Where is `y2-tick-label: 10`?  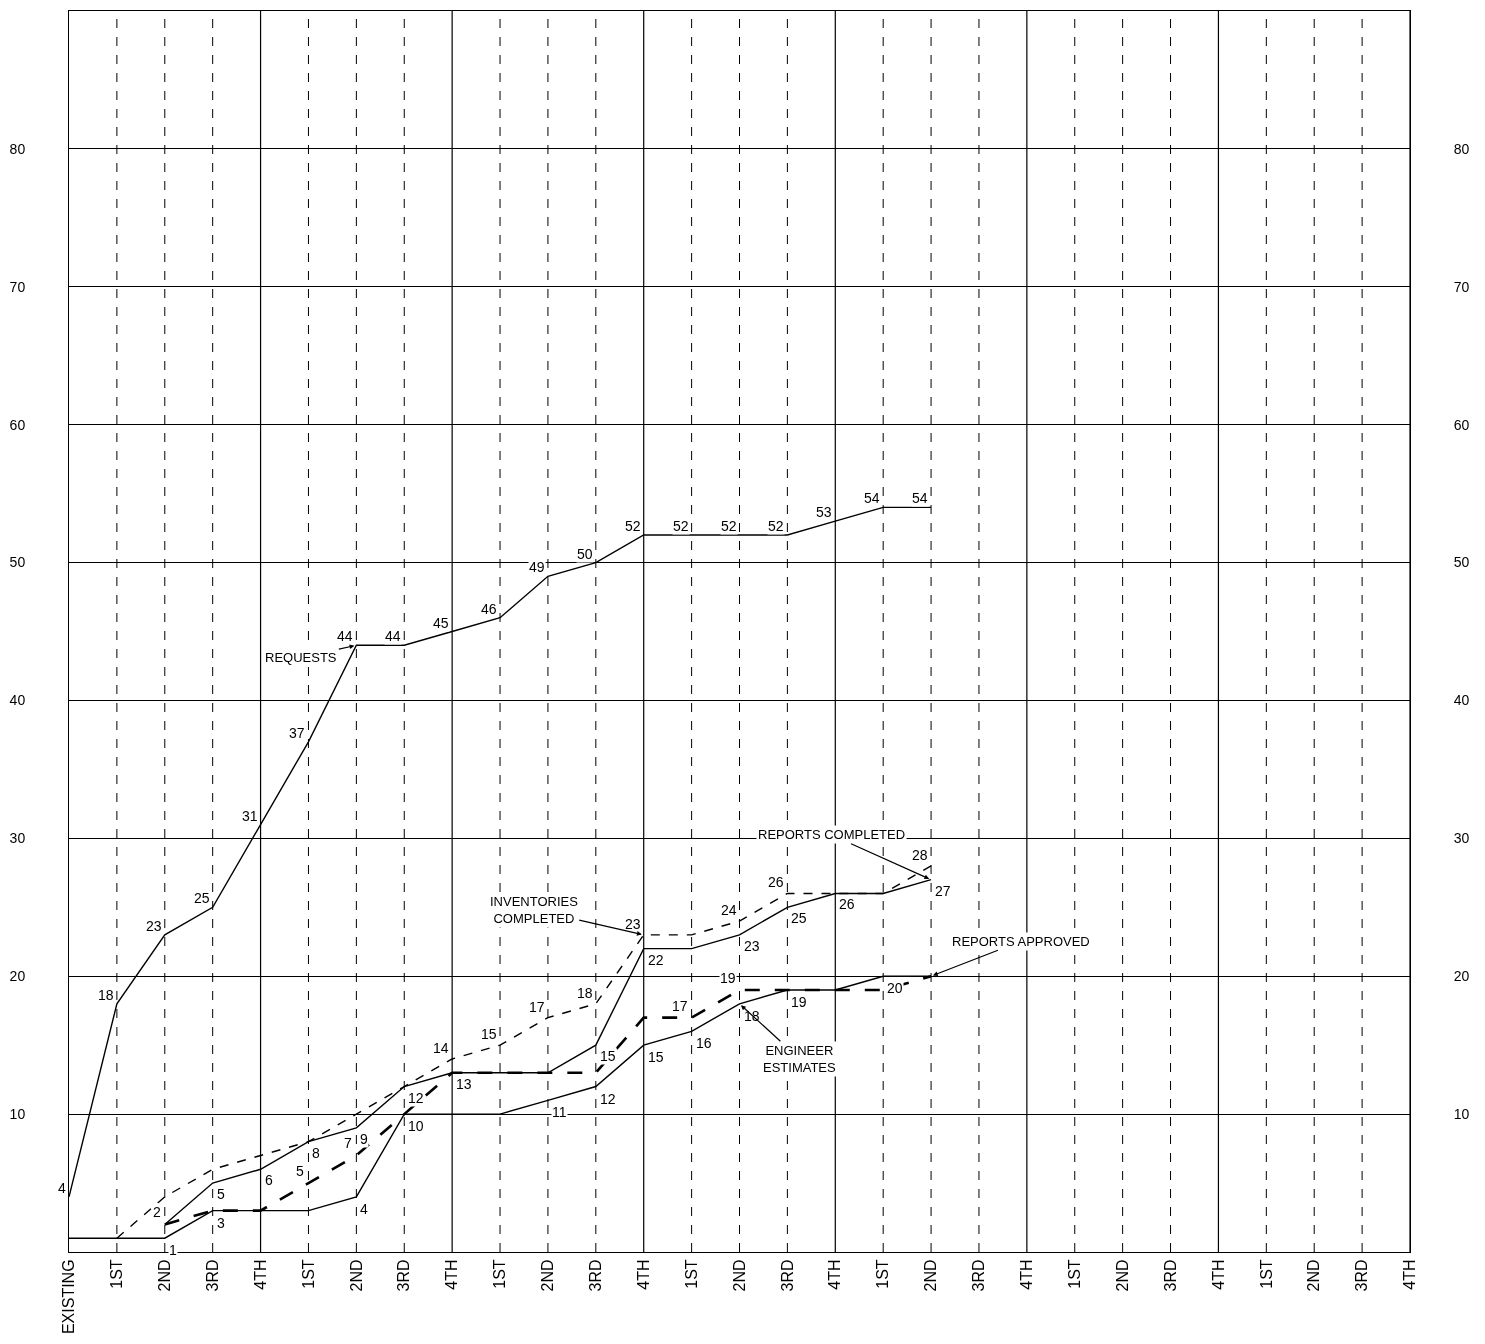
y2-tick-label: 10 is located at coordinates (1461, 1114).